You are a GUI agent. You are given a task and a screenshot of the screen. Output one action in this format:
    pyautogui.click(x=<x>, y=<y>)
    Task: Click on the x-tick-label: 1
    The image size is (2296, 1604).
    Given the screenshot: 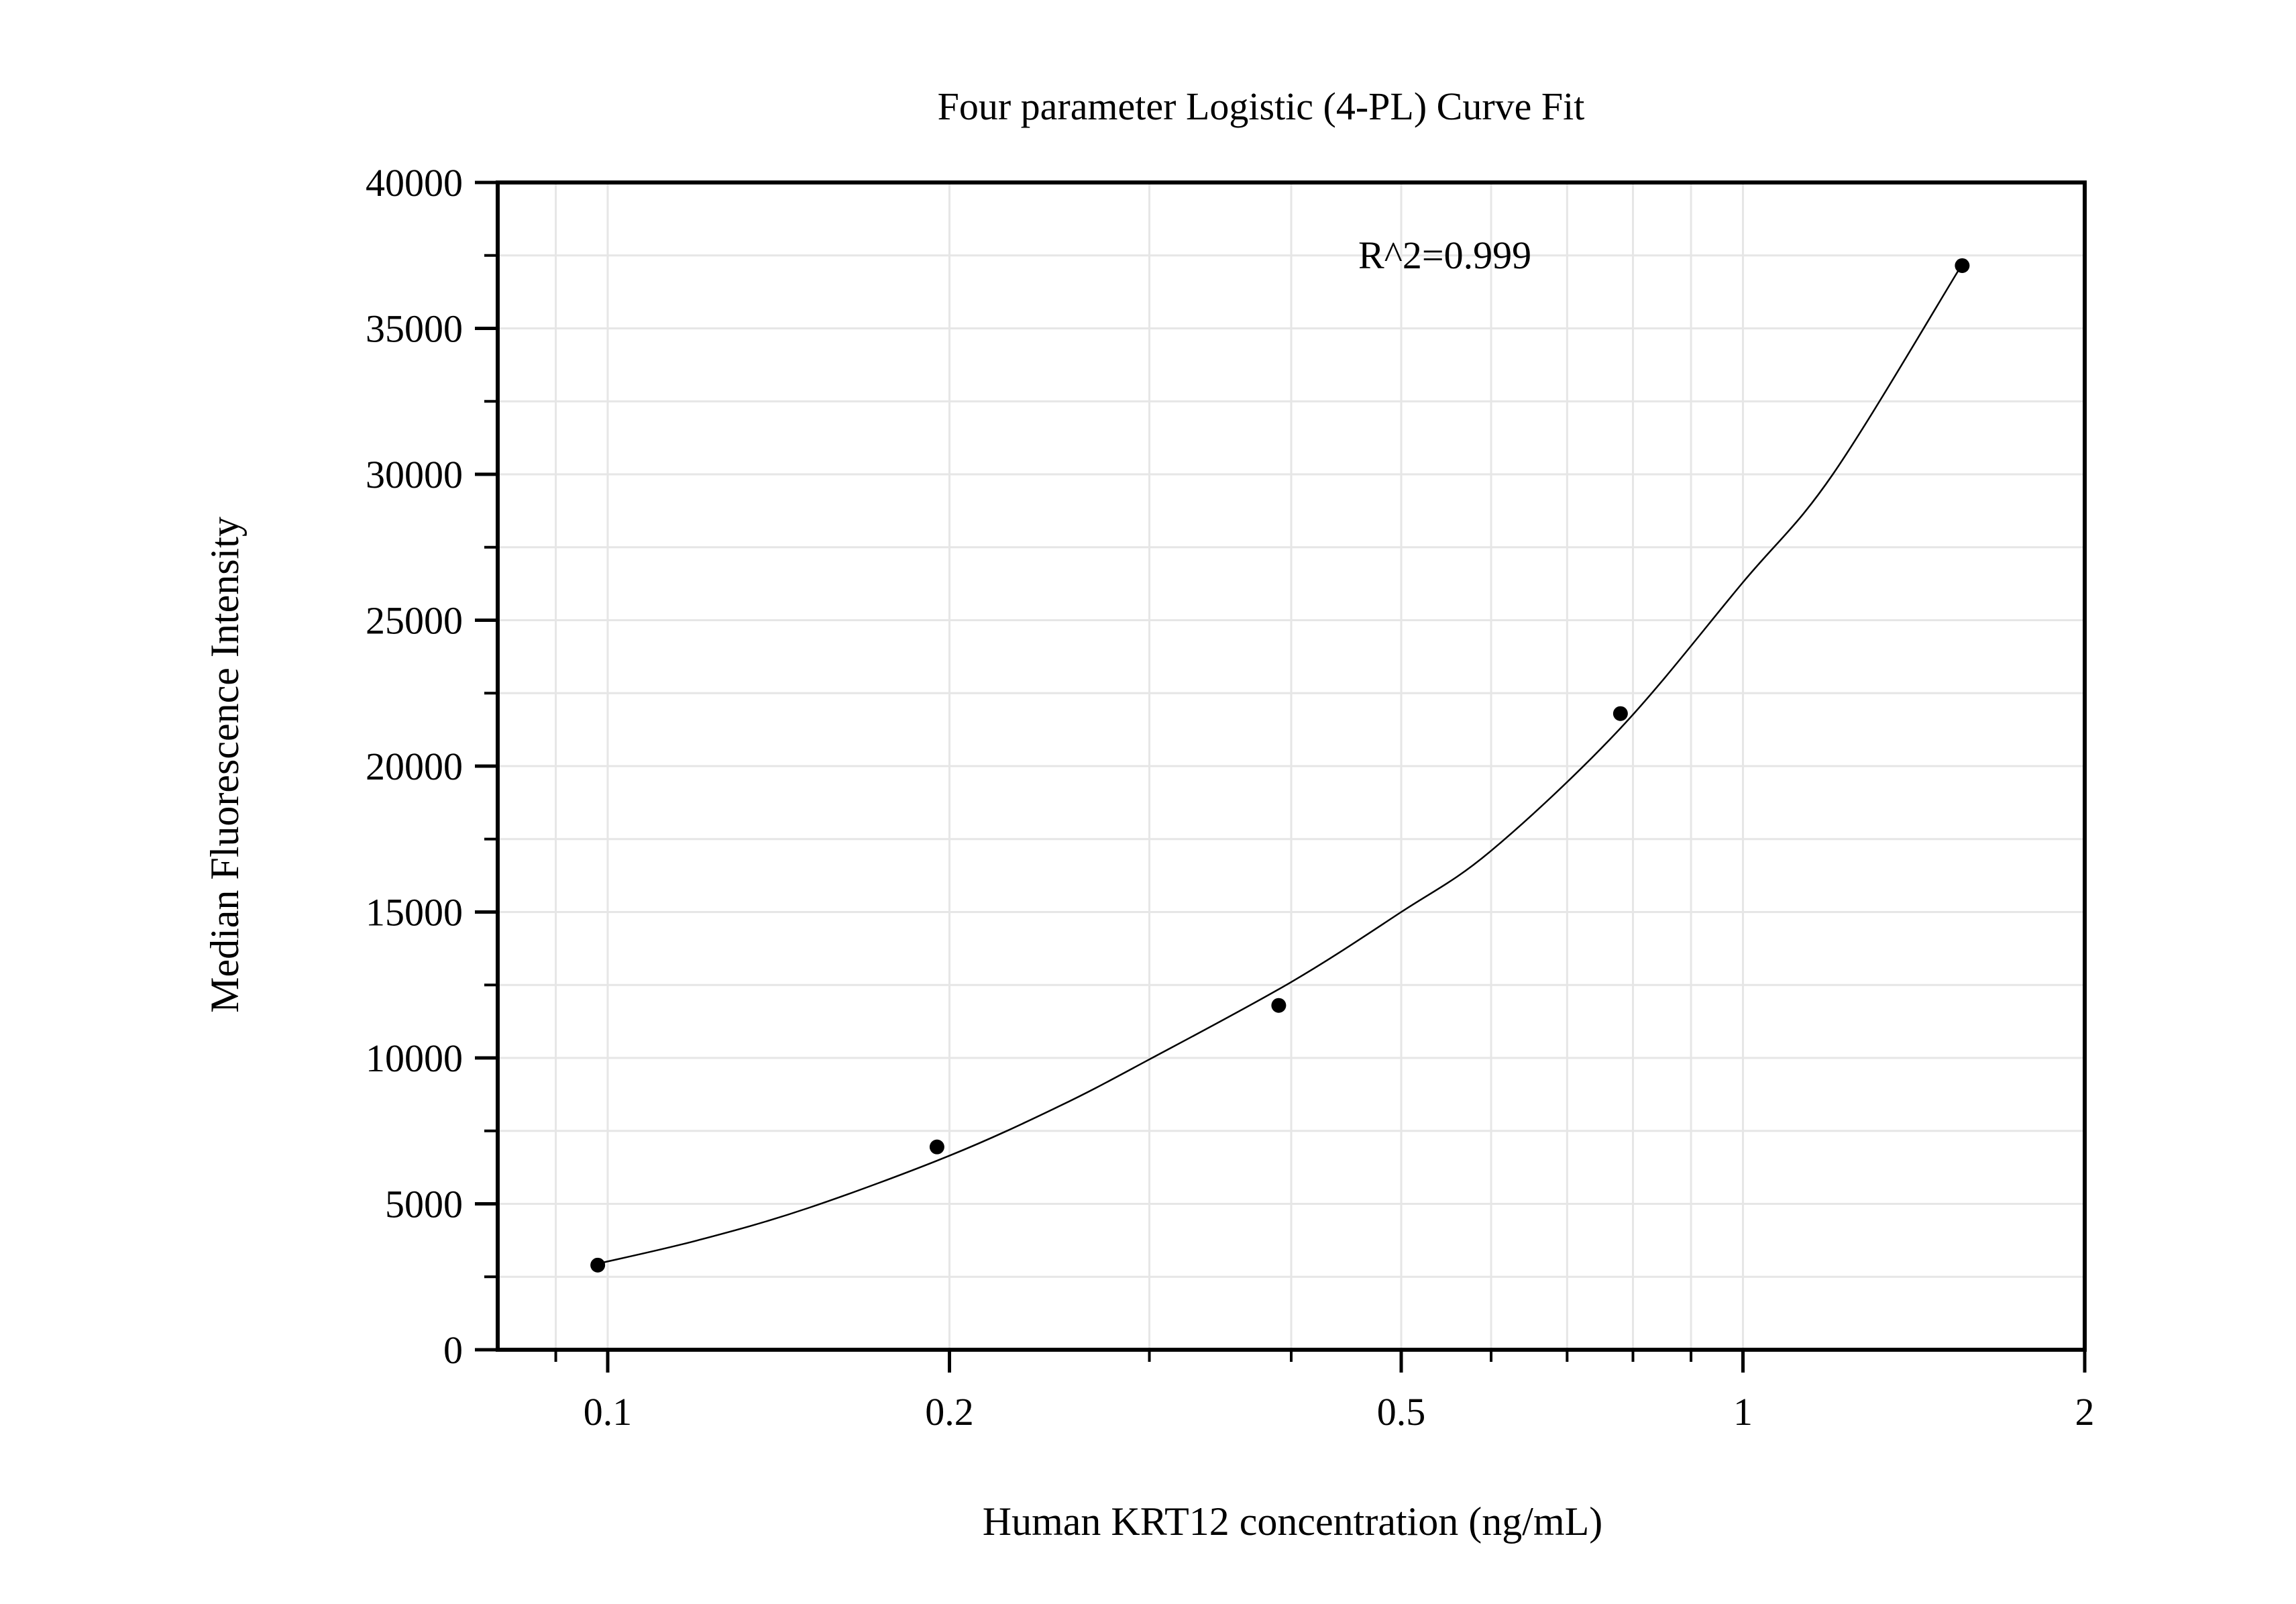 What is the action you would take?
    pyautogui.click(x=1743, y=1412)
    